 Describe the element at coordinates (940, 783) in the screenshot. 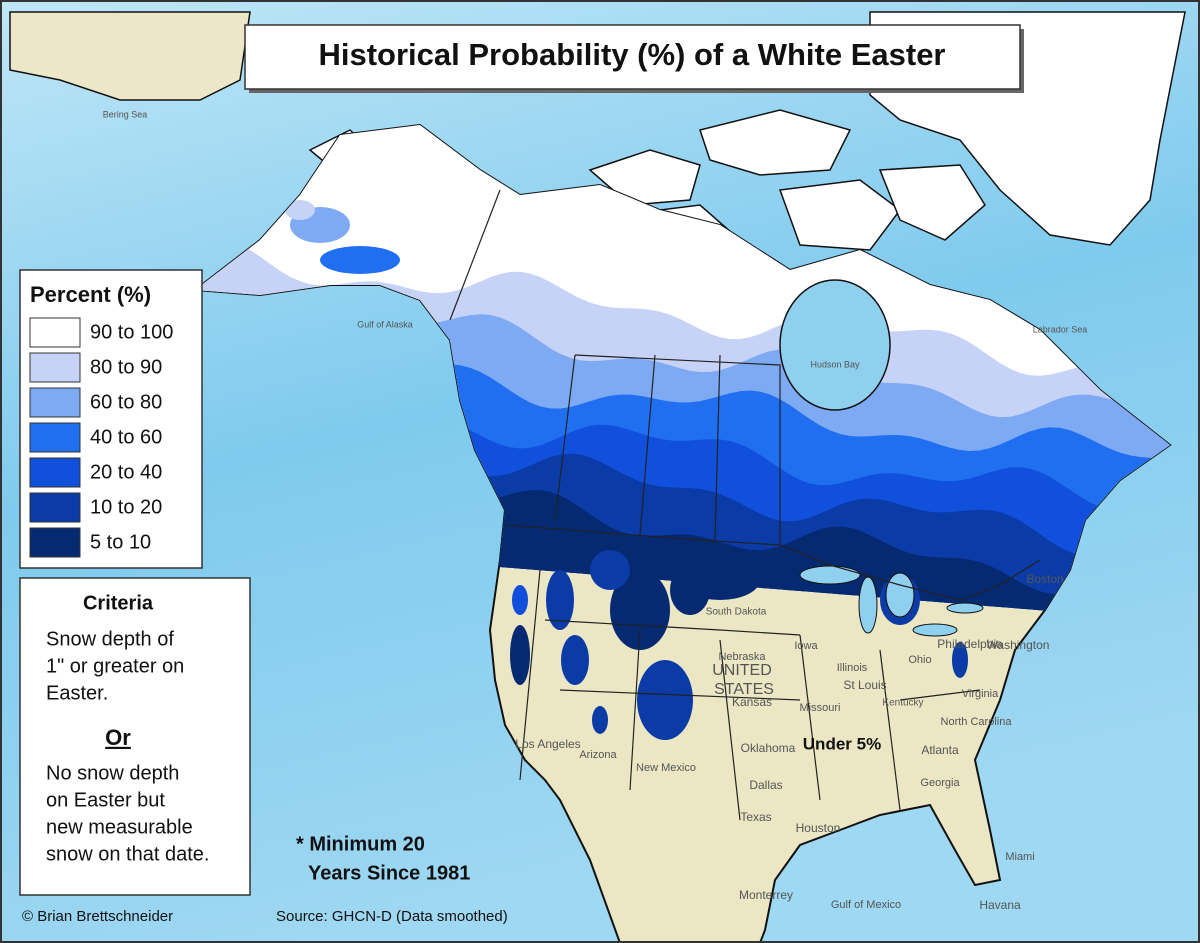

I see `place-label: Georgia` at that location.